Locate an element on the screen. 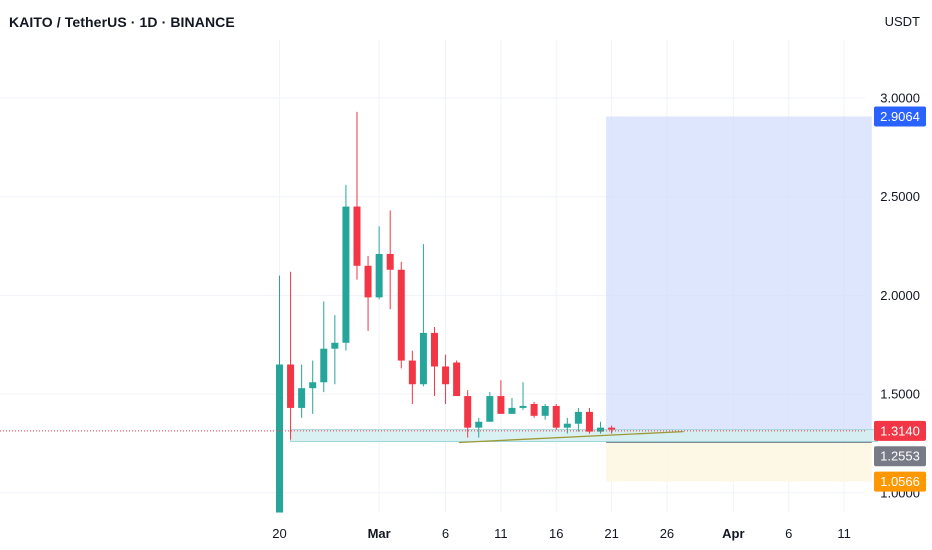 The width and height of the screenshot is (932, 550). support-box is located at coordinates (584, 435).